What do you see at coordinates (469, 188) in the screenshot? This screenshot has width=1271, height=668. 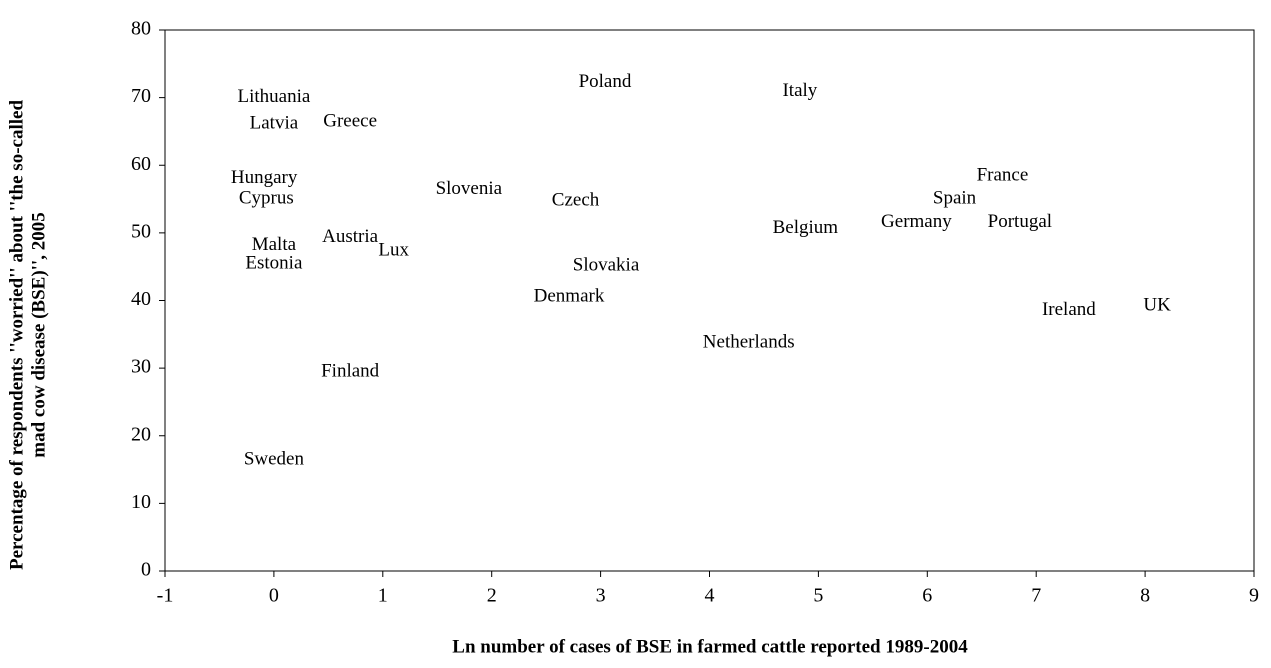 I see `point-label: Slovenia` at bounding box center [469, 188].